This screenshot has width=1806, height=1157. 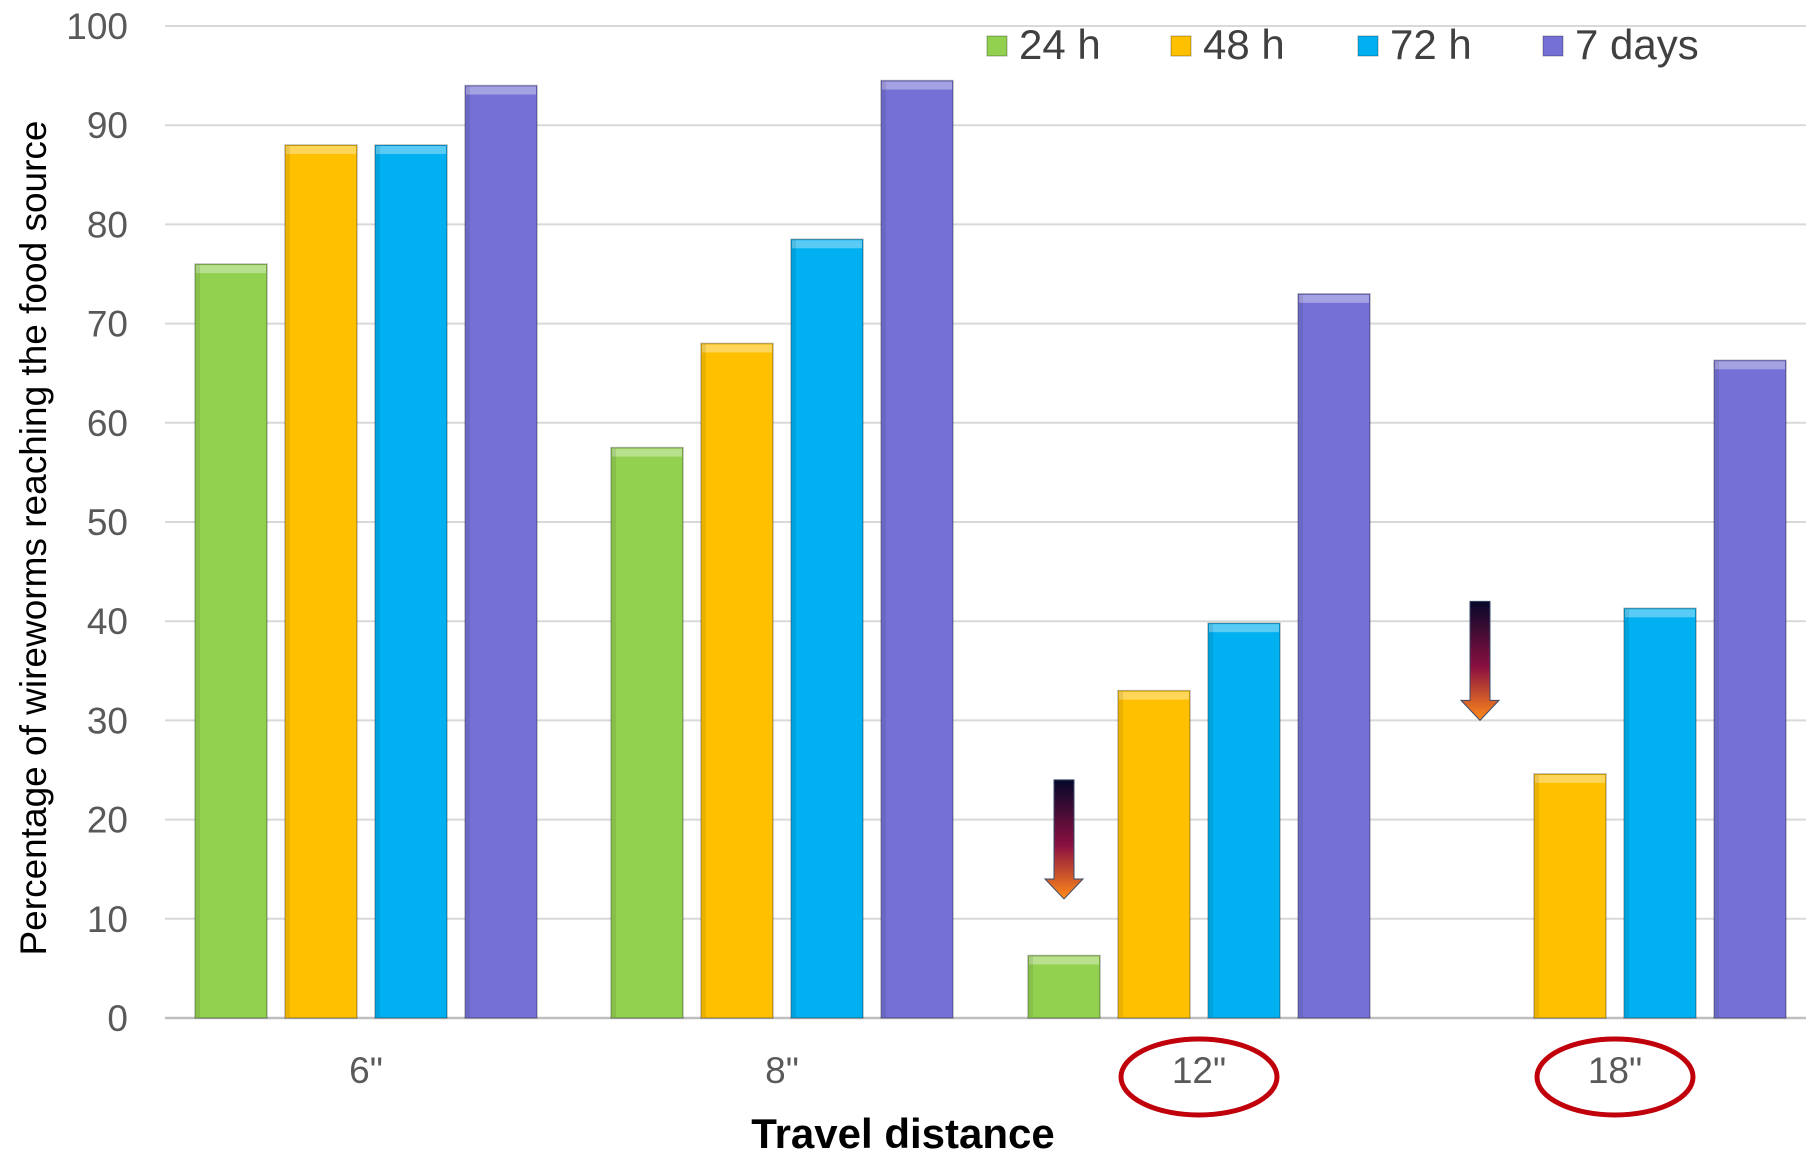 What do you see at coordinates (1060, 44) in the screenshot?
I see `legend-label: 24 h` at bounding box center [1060, 44].